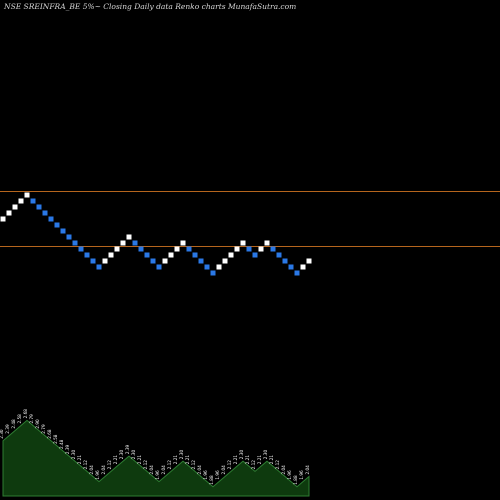  Describe the element at coordinates (37, 424) in the screenshot. I see `volume-label: 2.90` at that location.